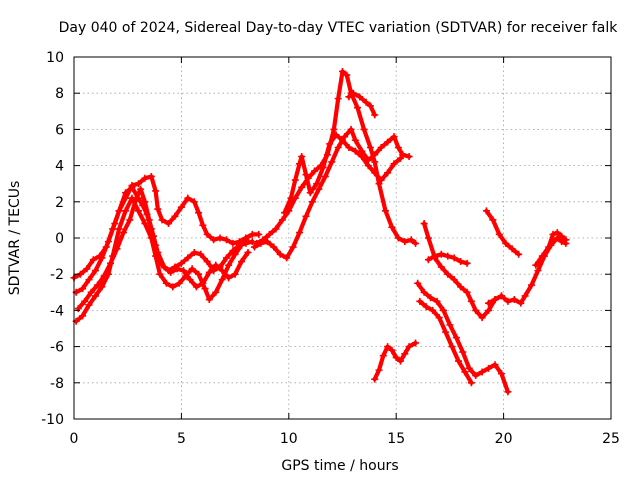 This screenshot has height=480, width=640. I want to click on y-tick-label: 0, so click(59, 239).